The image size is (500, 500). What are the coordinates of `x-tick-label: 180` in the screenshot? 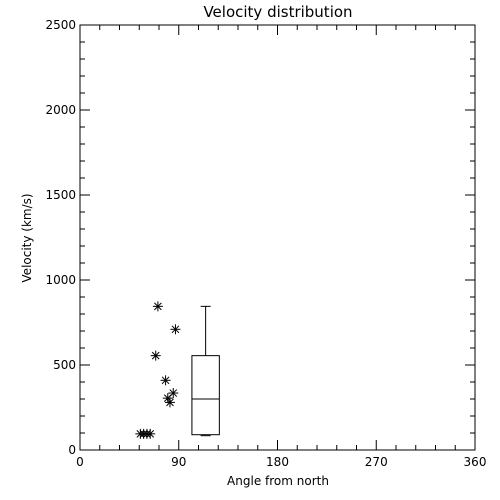 It's located at (277, 462).